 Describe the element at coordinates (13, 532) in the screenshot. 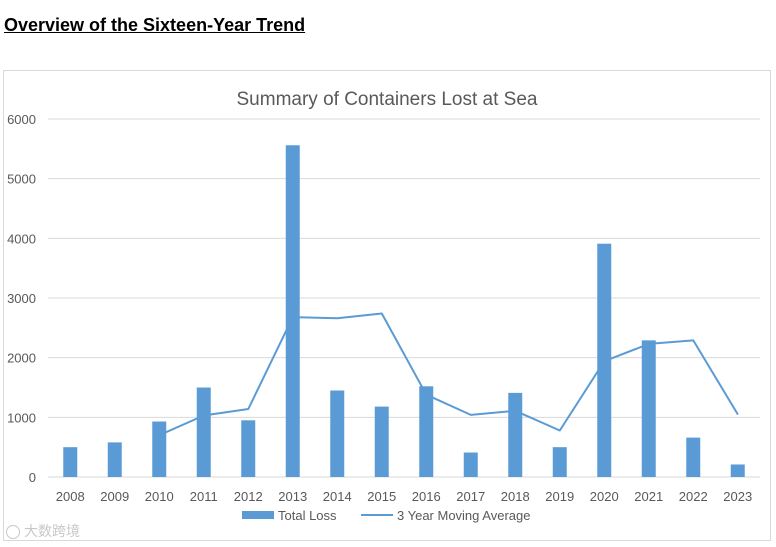

I see `watermark-logo-icon` at that location.